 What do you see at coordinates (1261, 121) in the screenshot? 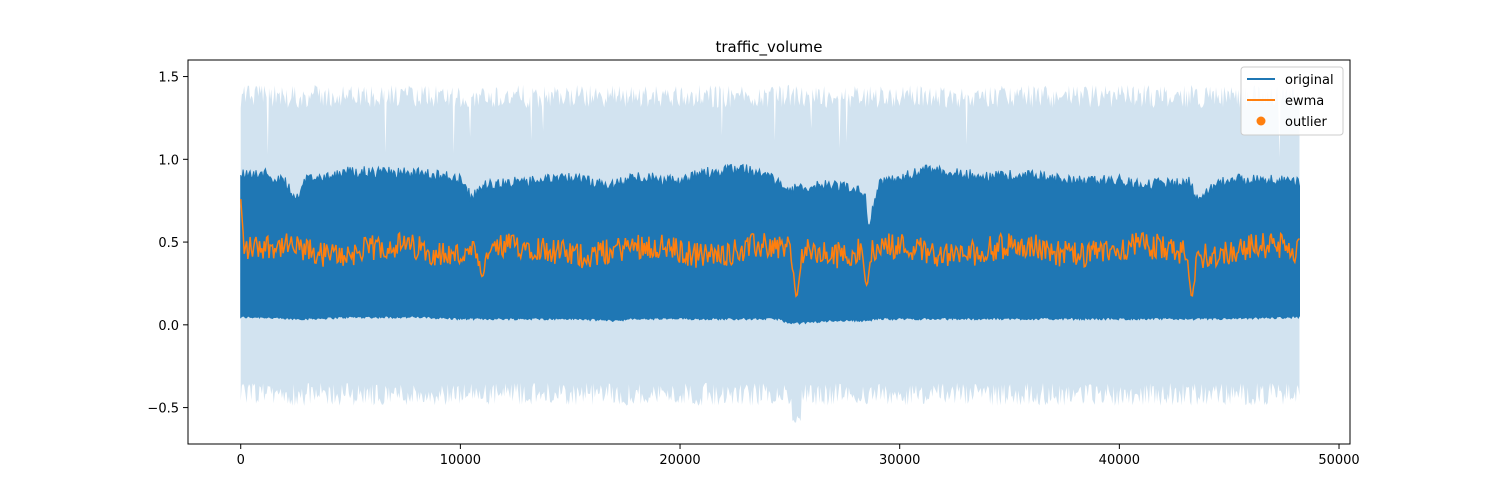
I see `legend-marker-outlier` at bounding box center [1261, 121].